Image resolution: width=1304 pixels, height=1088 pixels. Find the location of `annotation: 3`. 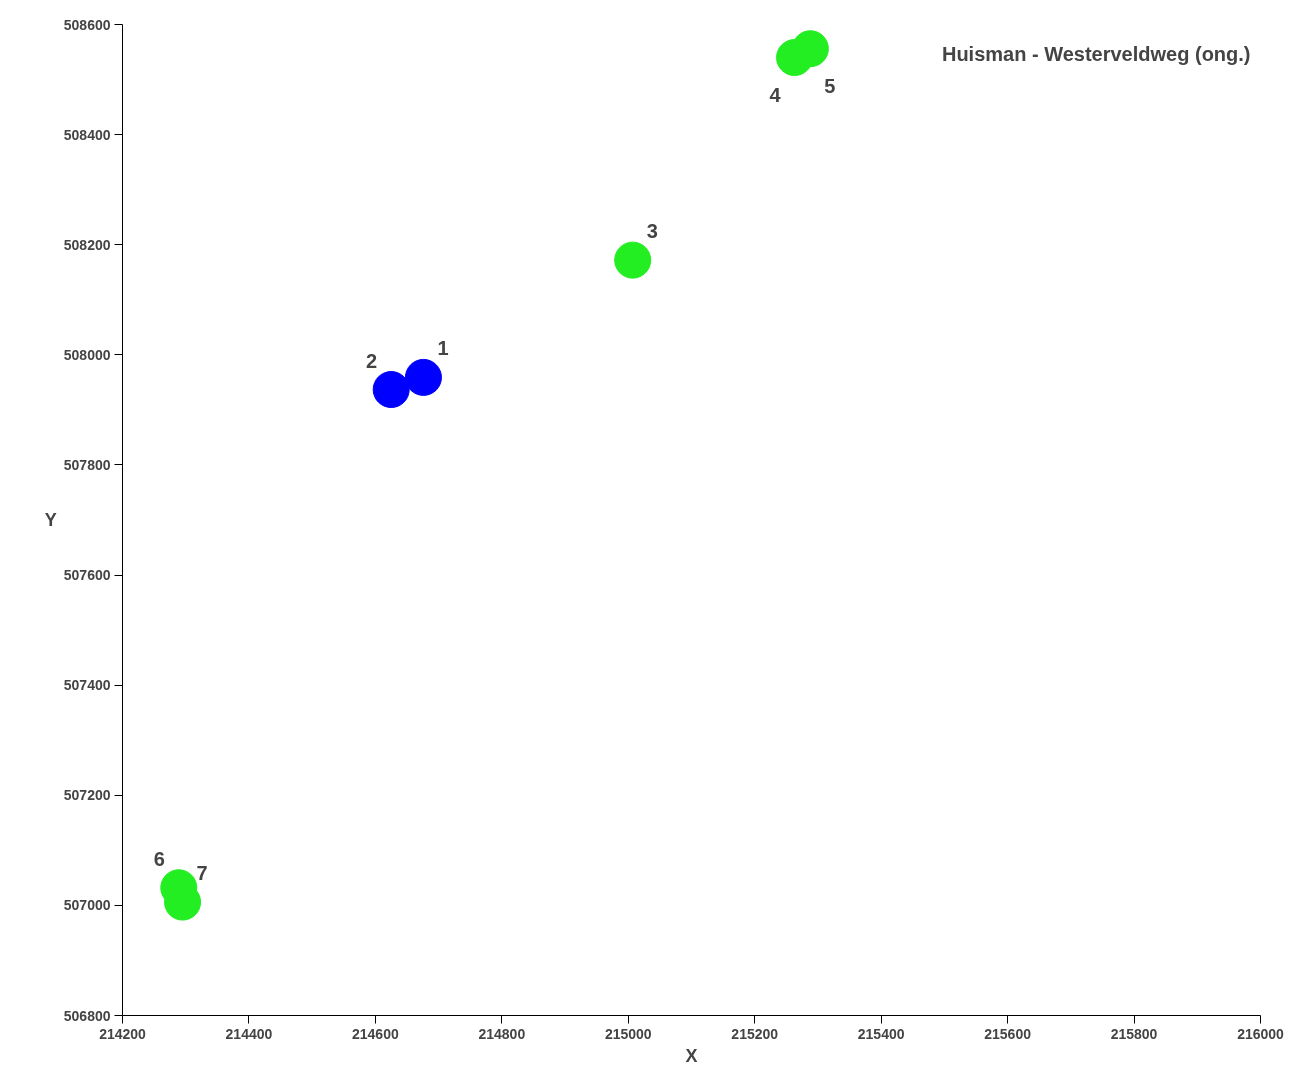

annotation: 3 is located at coordinates (652, 231).